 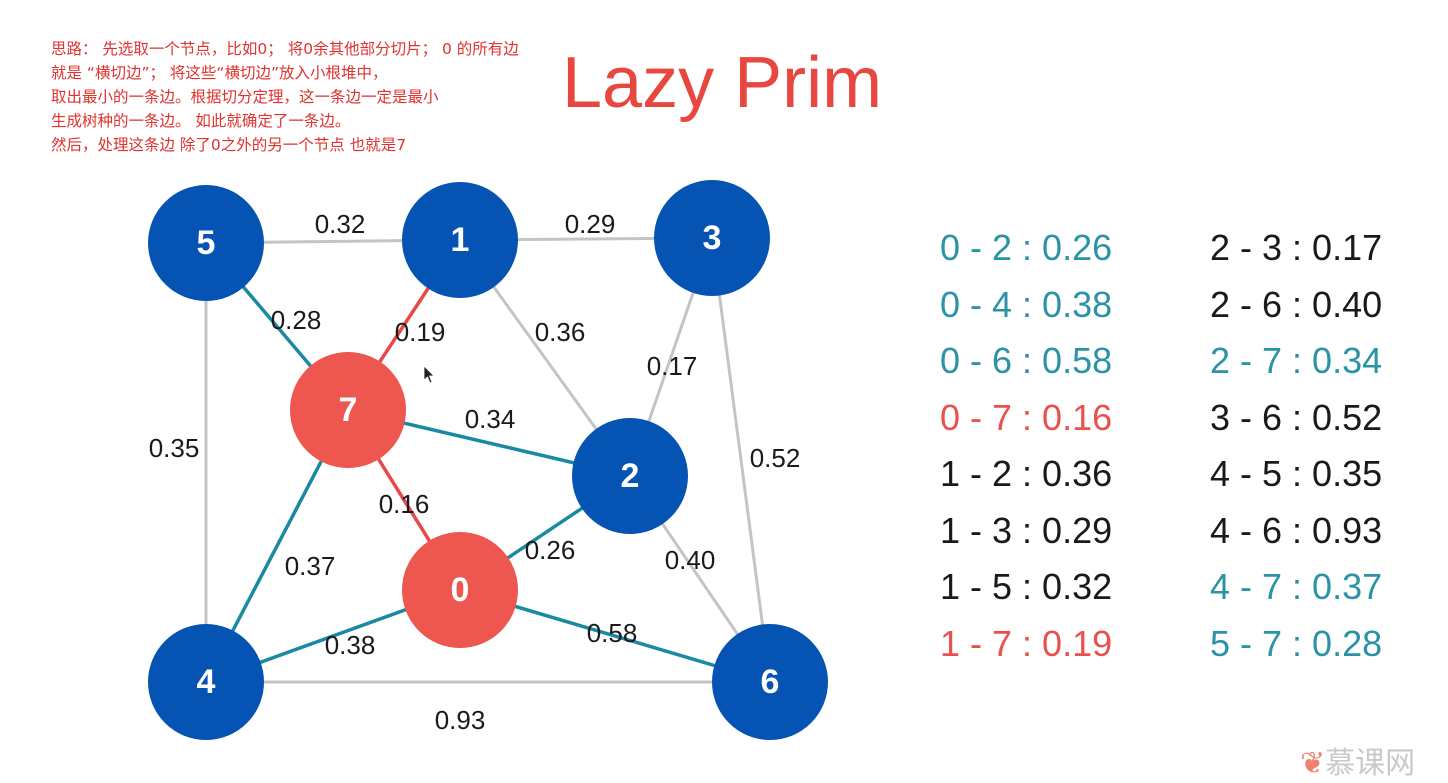 I want to click on edge-weight-label: 0.40, so click(x=690, y=560).